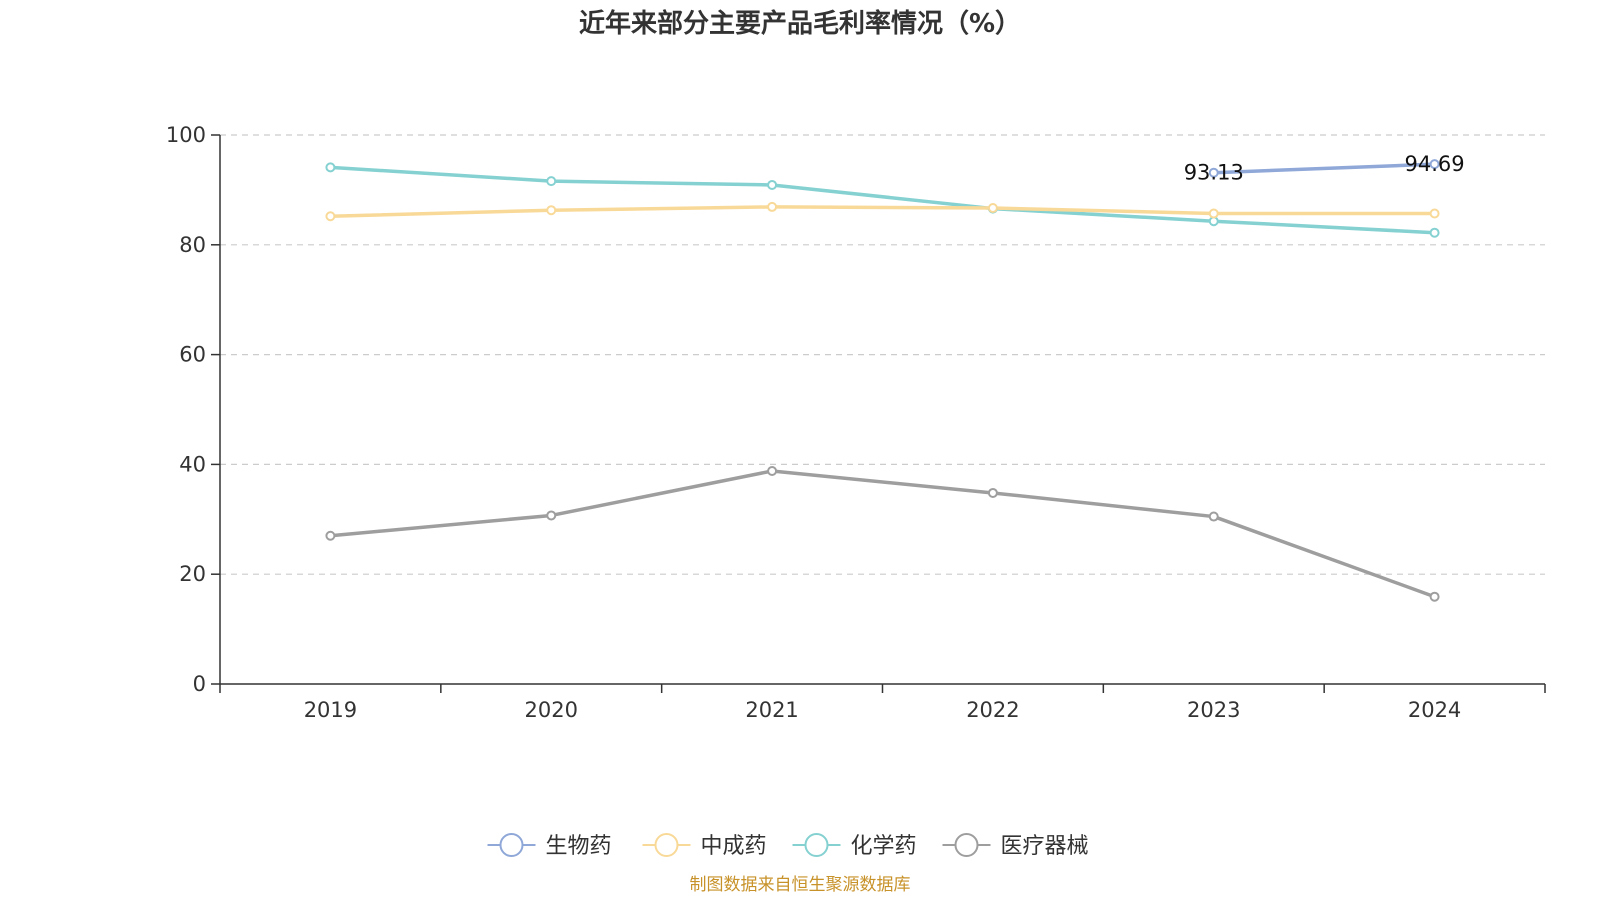  What do you see at coordinates (551, 210) in the screenshot?
I see `point-中成药-2020` at bounding box center [551, 210].